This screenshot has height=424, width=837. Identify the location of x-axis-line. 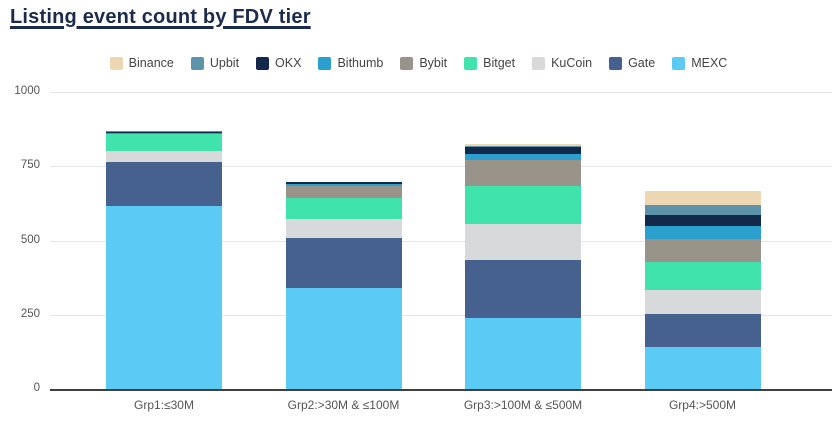
(441, 390).